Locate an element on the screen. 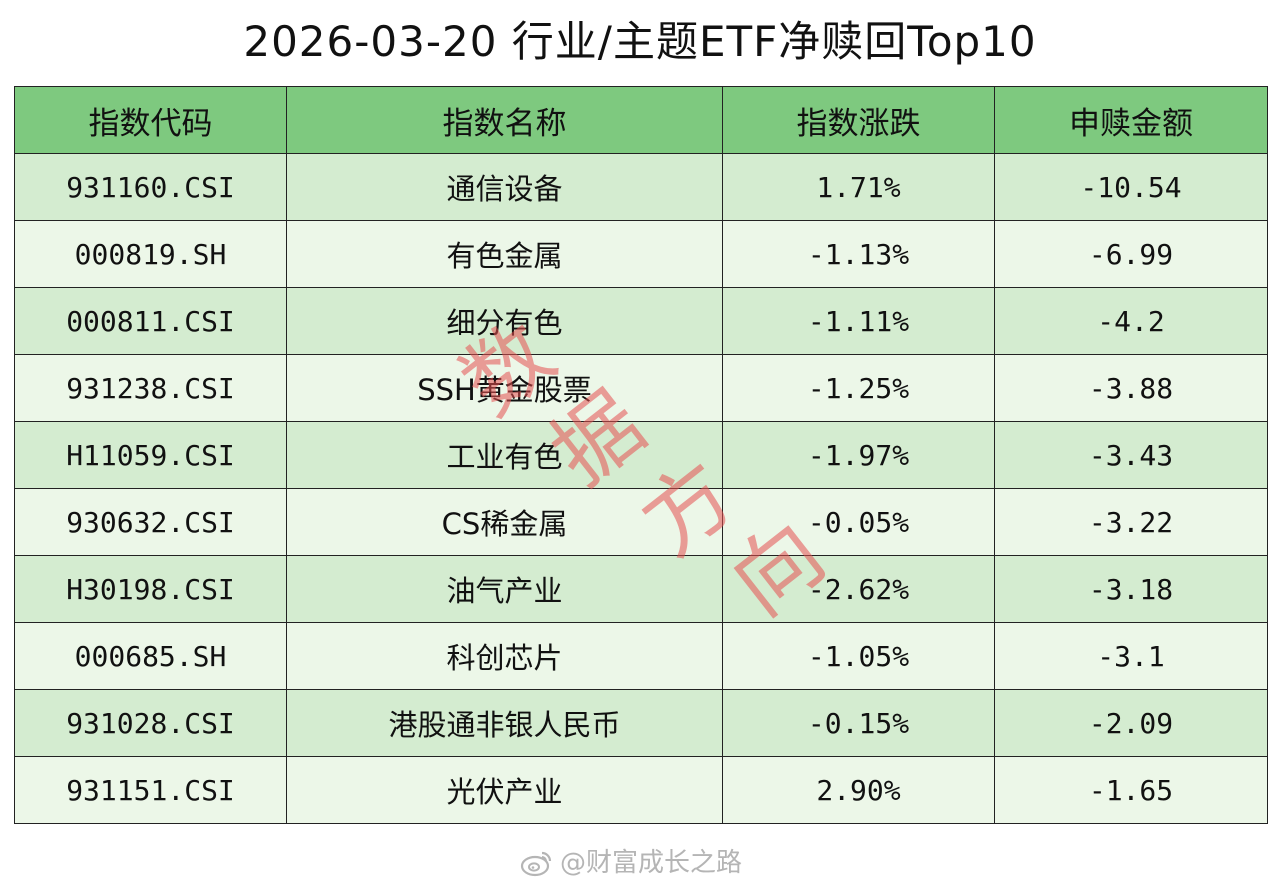 The image size is (1280, 895). cell-name: CS稀金属 is located at coordinates (504, 522).